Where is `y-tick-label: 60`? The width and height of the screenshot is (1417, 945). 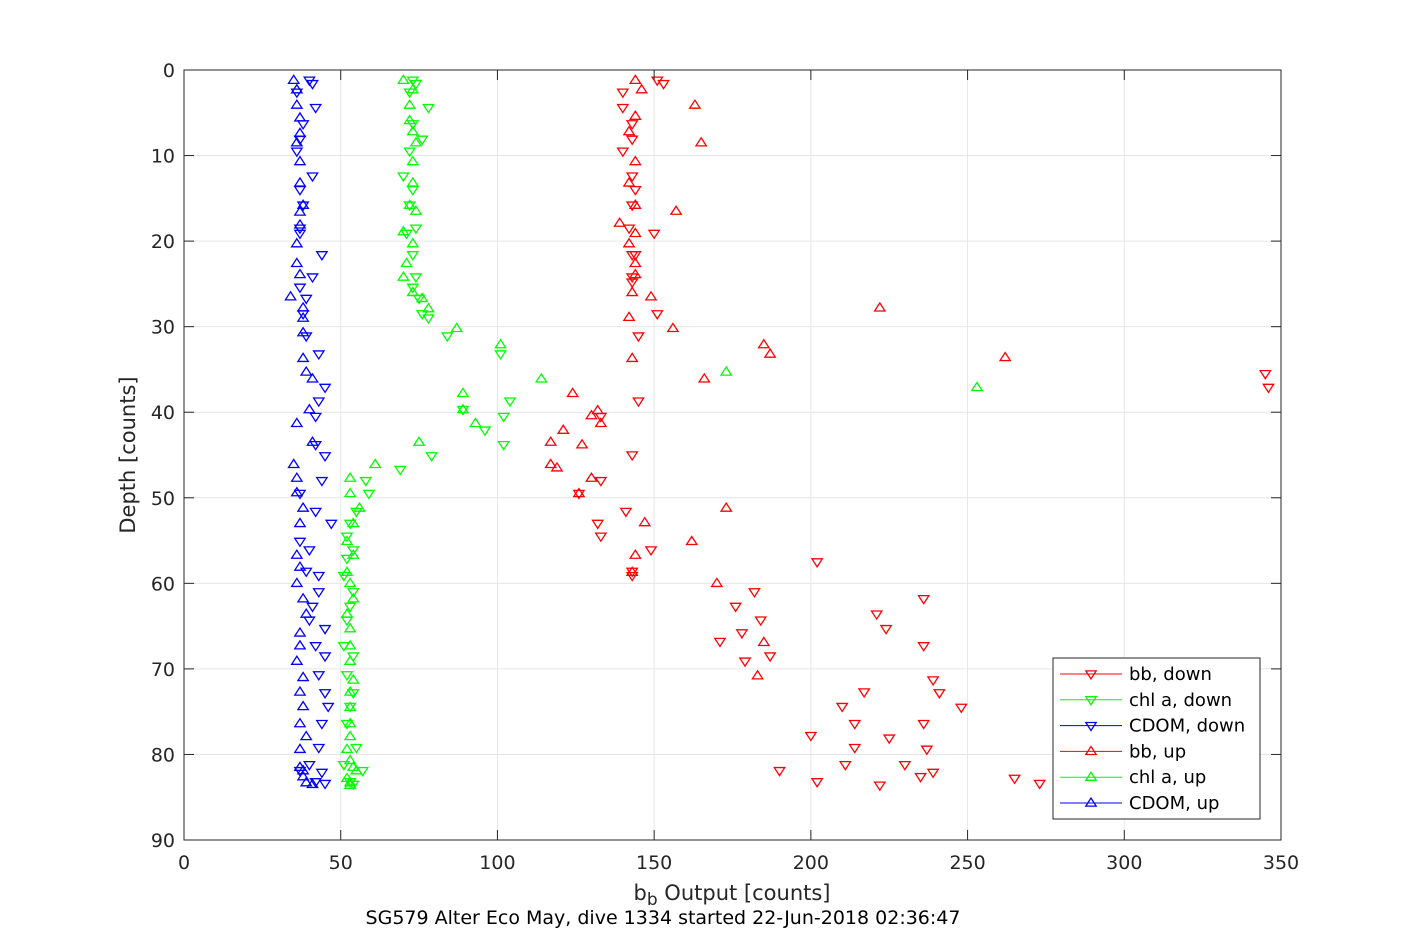
y-tick-label: 60 is located at coordinates (163, 584).